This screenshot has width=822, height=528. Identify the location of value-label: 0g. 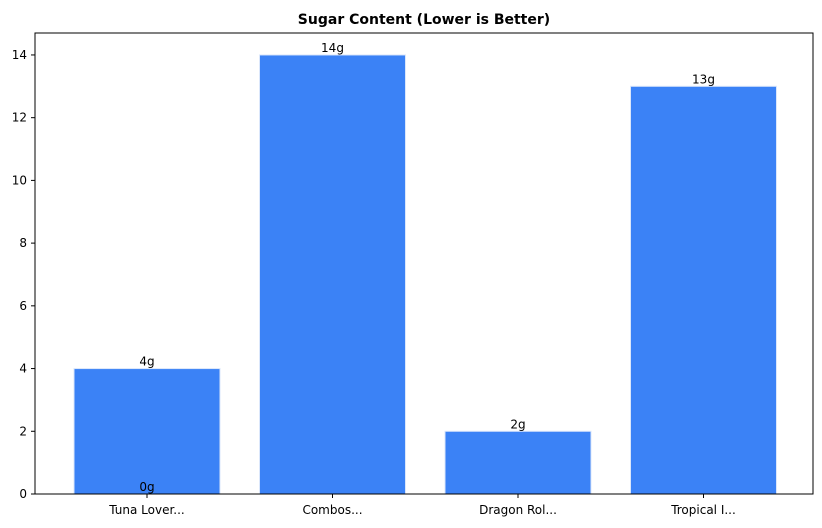
(146, 487).